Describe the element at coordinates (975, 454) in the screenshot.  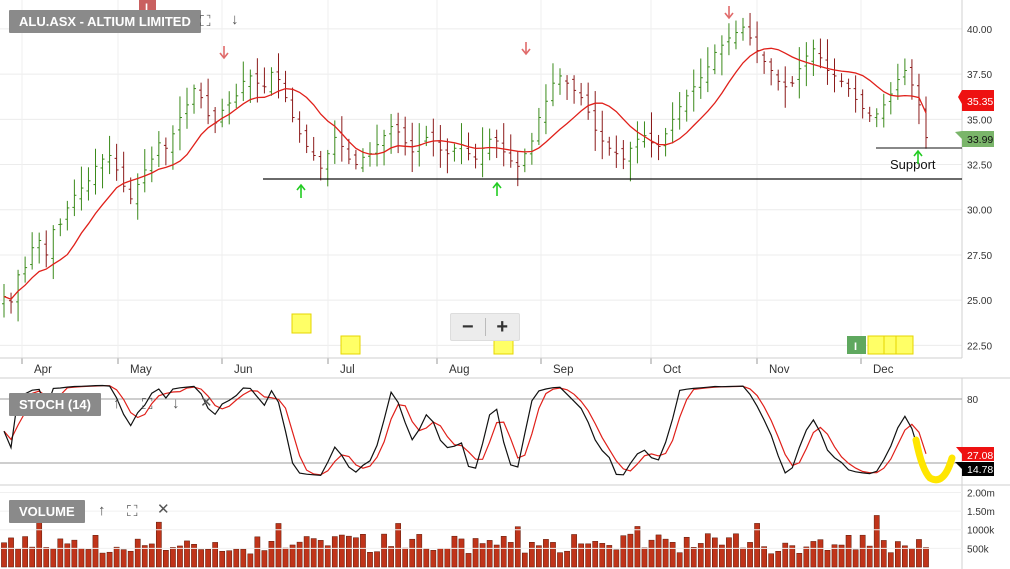
I see `stoch-d-badge-bg` at that location.